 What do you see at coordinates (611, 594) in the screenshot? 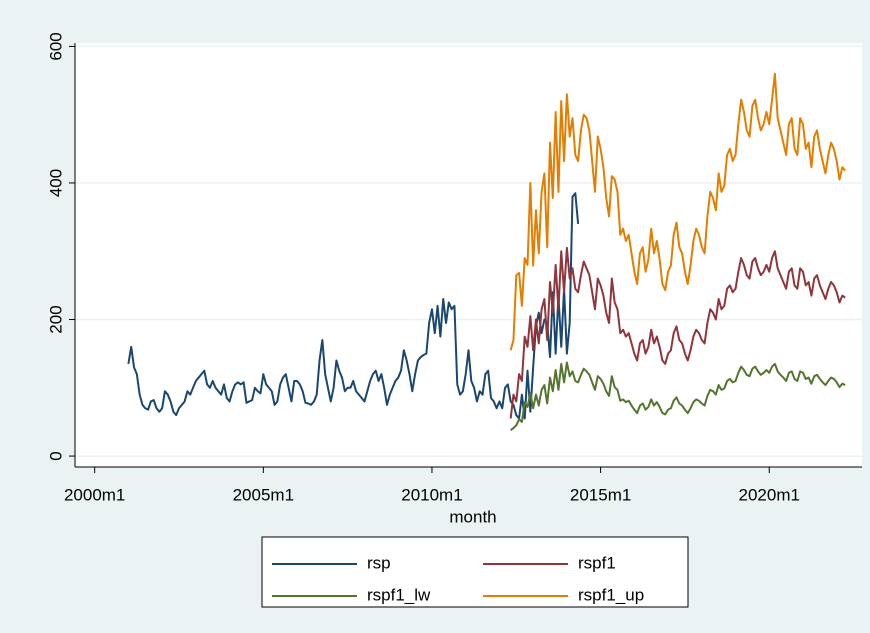
I see `legend-label: rspf1_up` at bounding box center [611, 594].